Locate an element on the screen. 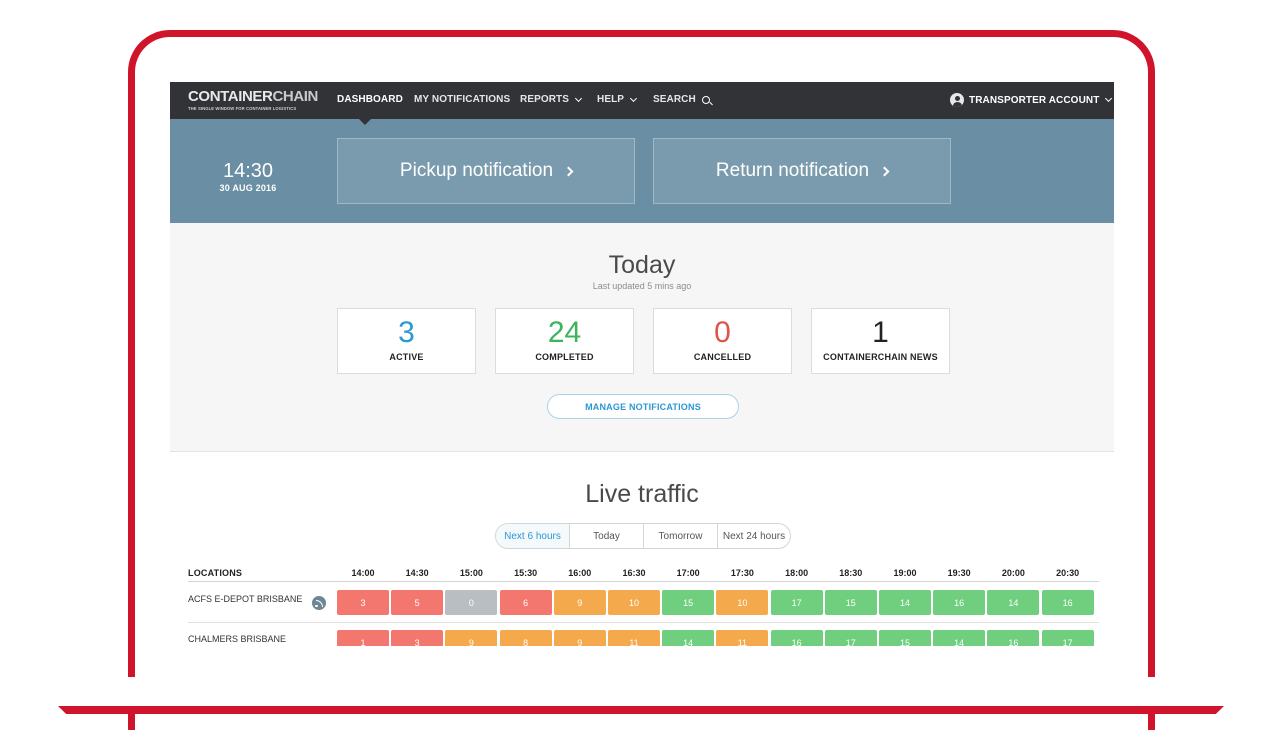 The height and width of the screenshot is (740, 1280). locations-column-header: LOCATIONS is located at coordinates (215, 573).